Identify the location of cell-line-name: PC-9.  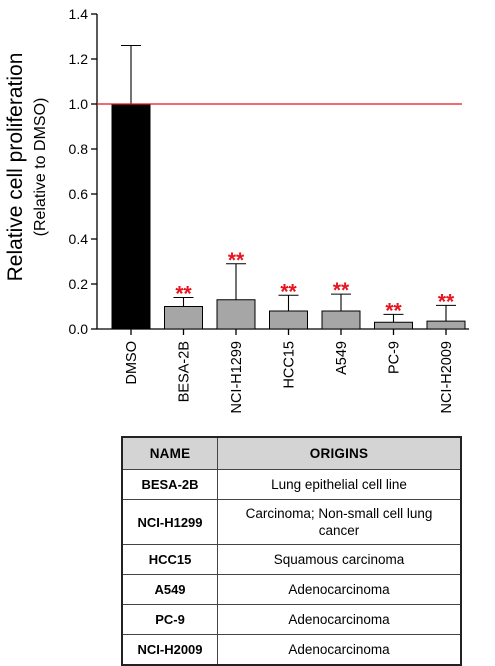
(169, 619).